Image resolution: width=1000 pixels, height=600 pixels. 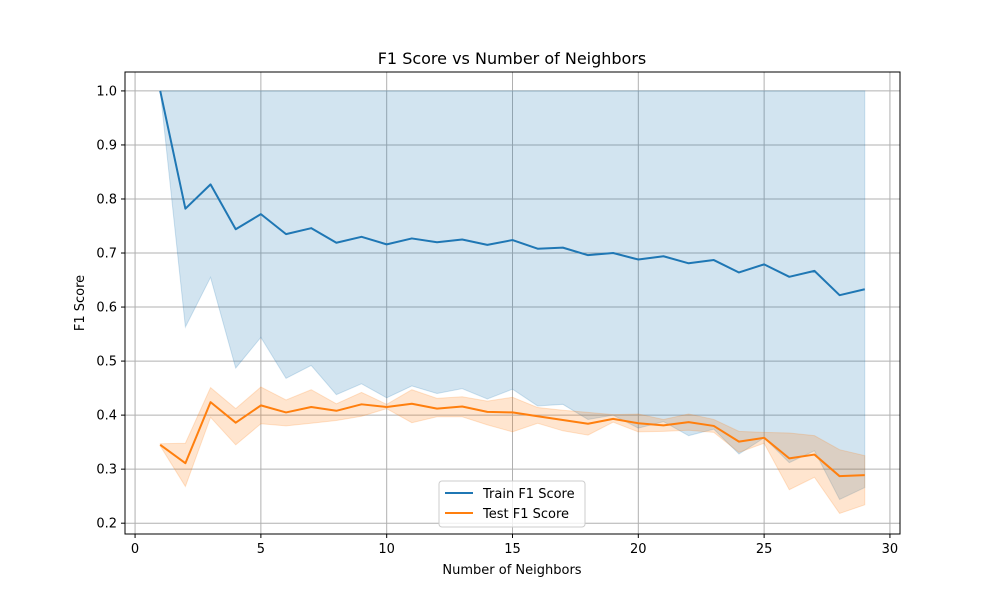 What do you see at coordinates (106, 91) in the screenshot?
I see `y-tick-label: 1.0` at bounding box center [106, 91].